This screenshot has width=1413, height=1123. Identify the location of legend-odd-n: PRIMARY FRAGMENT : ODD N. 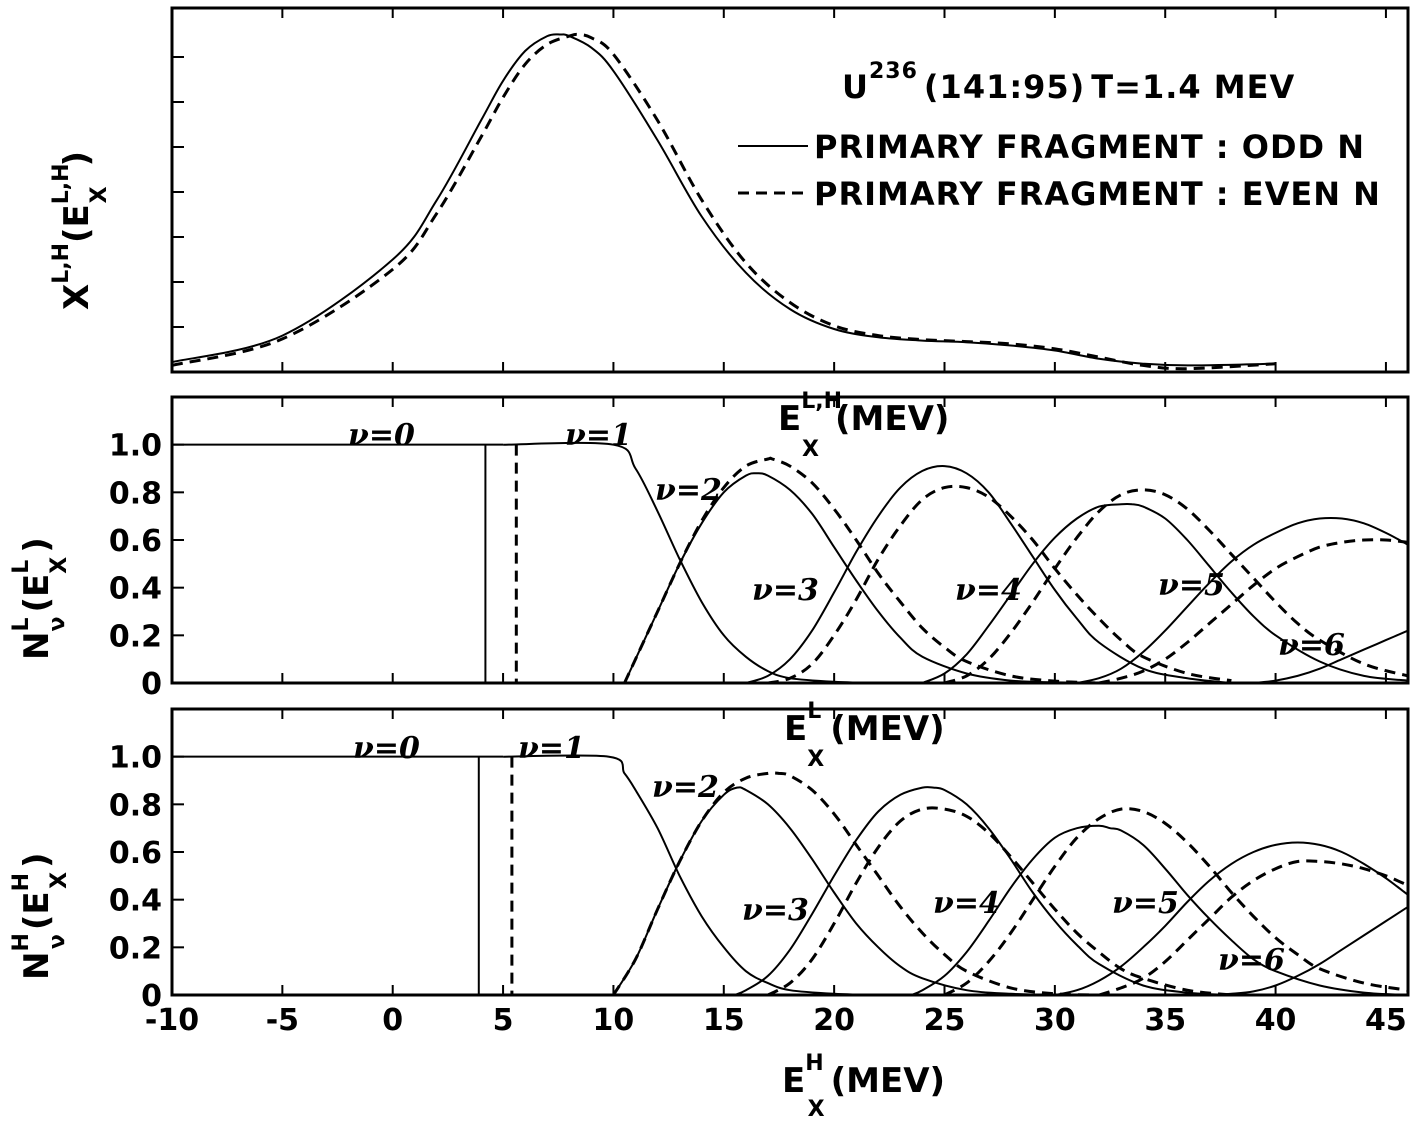
(1089, 147).